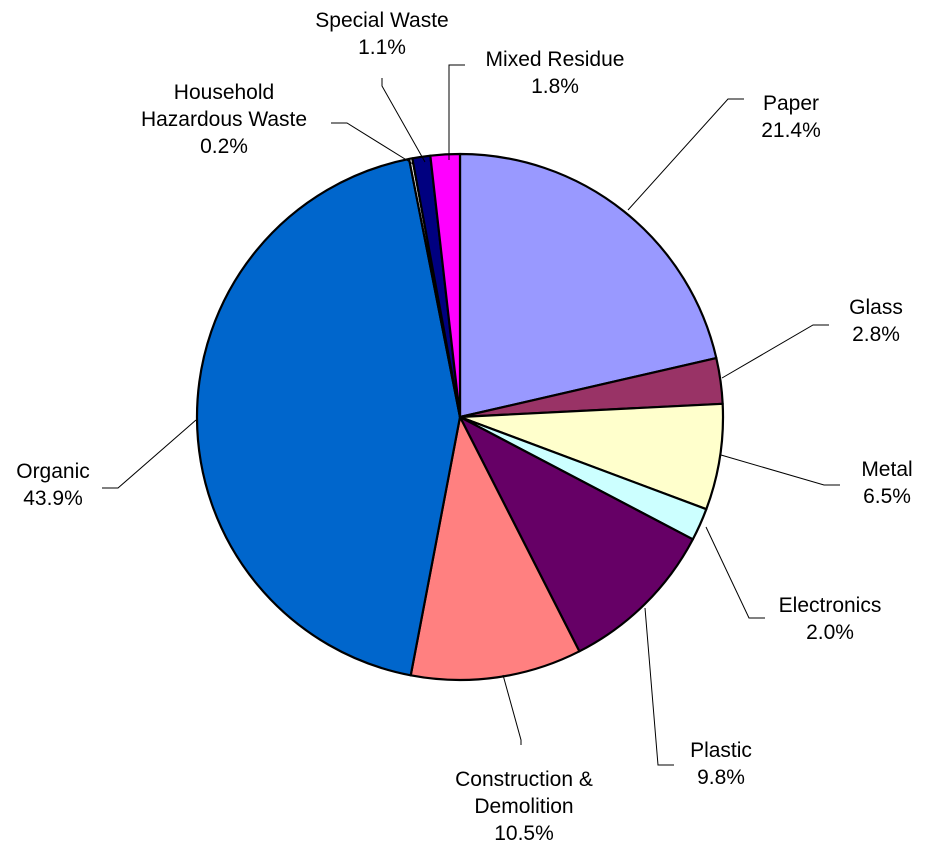 This screenshot has width=930, height=859. Describe the element at coordinates (53, 485) in the screenshot. I see `slice-label: Organic 43.9%` at that location.